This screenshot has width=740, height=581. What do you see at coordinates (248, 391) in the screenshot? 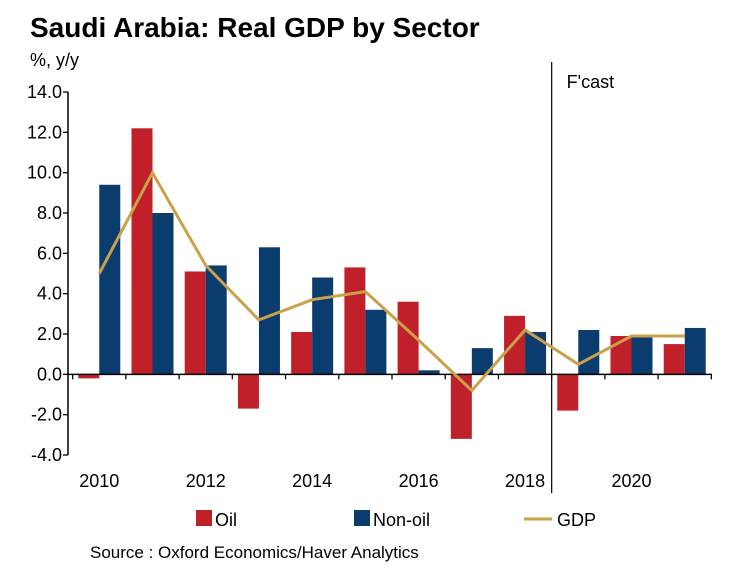
I see `oil-bar-2013` at bounding box center [248, 391].